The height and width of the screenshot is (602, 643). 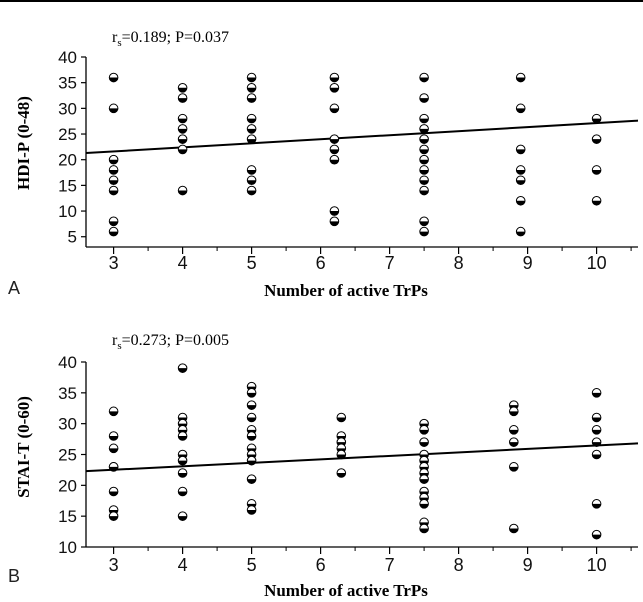 I want to click on panel-a-x-tick-label: 8, so click(x=459, y=263).